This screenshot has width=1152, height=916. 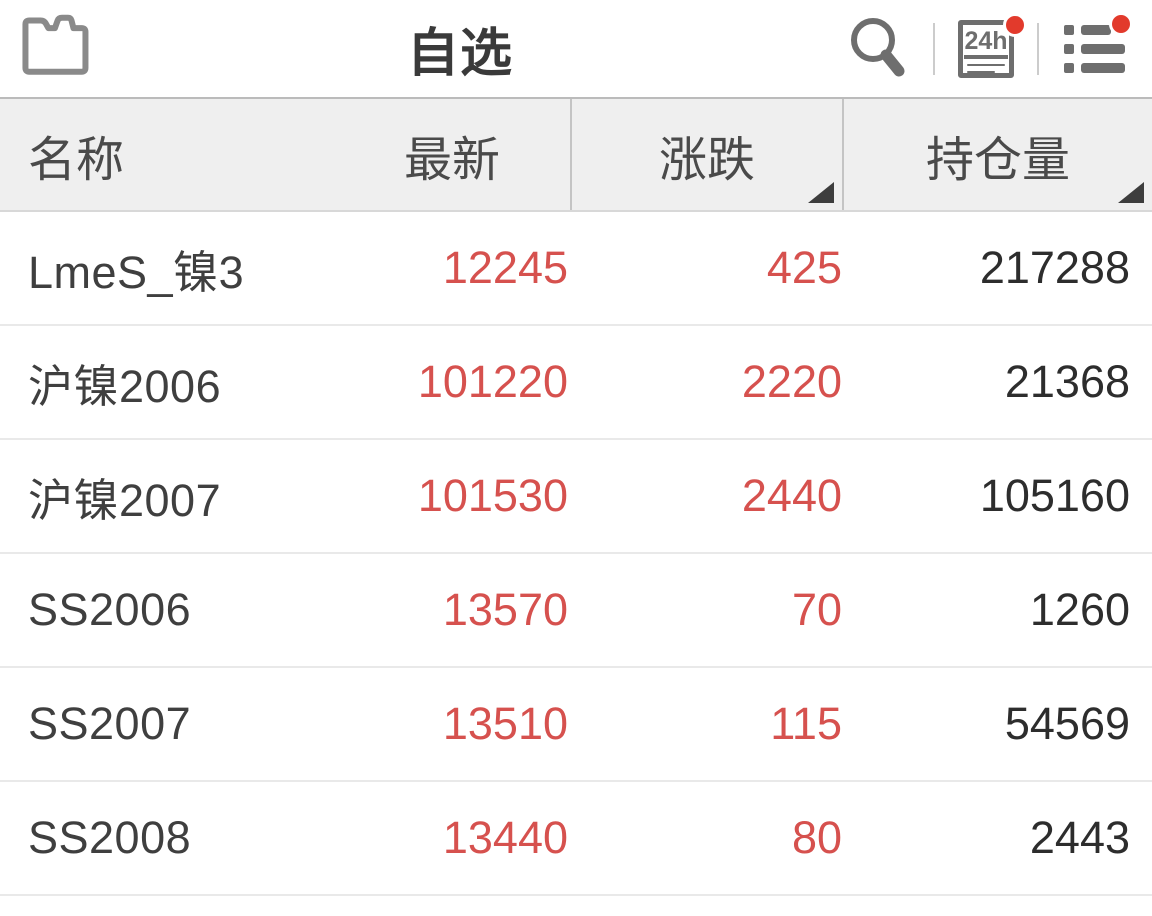 I want to click on quote-list-menu-button, so click(x=1097, y=45).